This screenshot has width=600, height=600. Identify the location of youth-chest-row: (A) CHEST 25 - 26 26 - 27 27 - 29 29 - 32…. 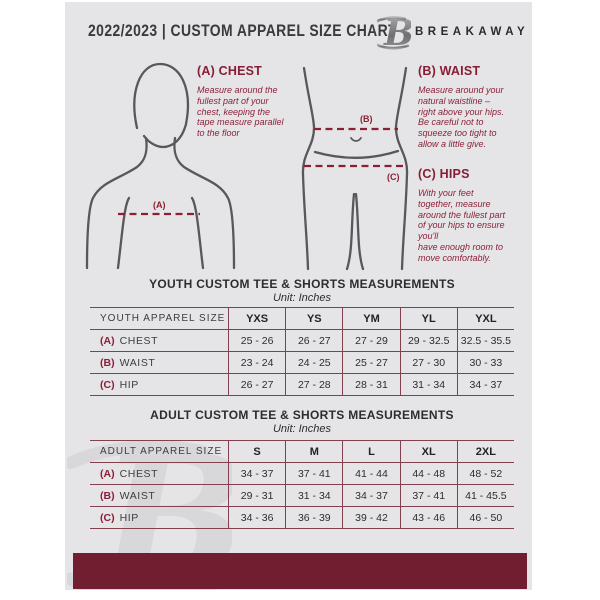
(302, 341).